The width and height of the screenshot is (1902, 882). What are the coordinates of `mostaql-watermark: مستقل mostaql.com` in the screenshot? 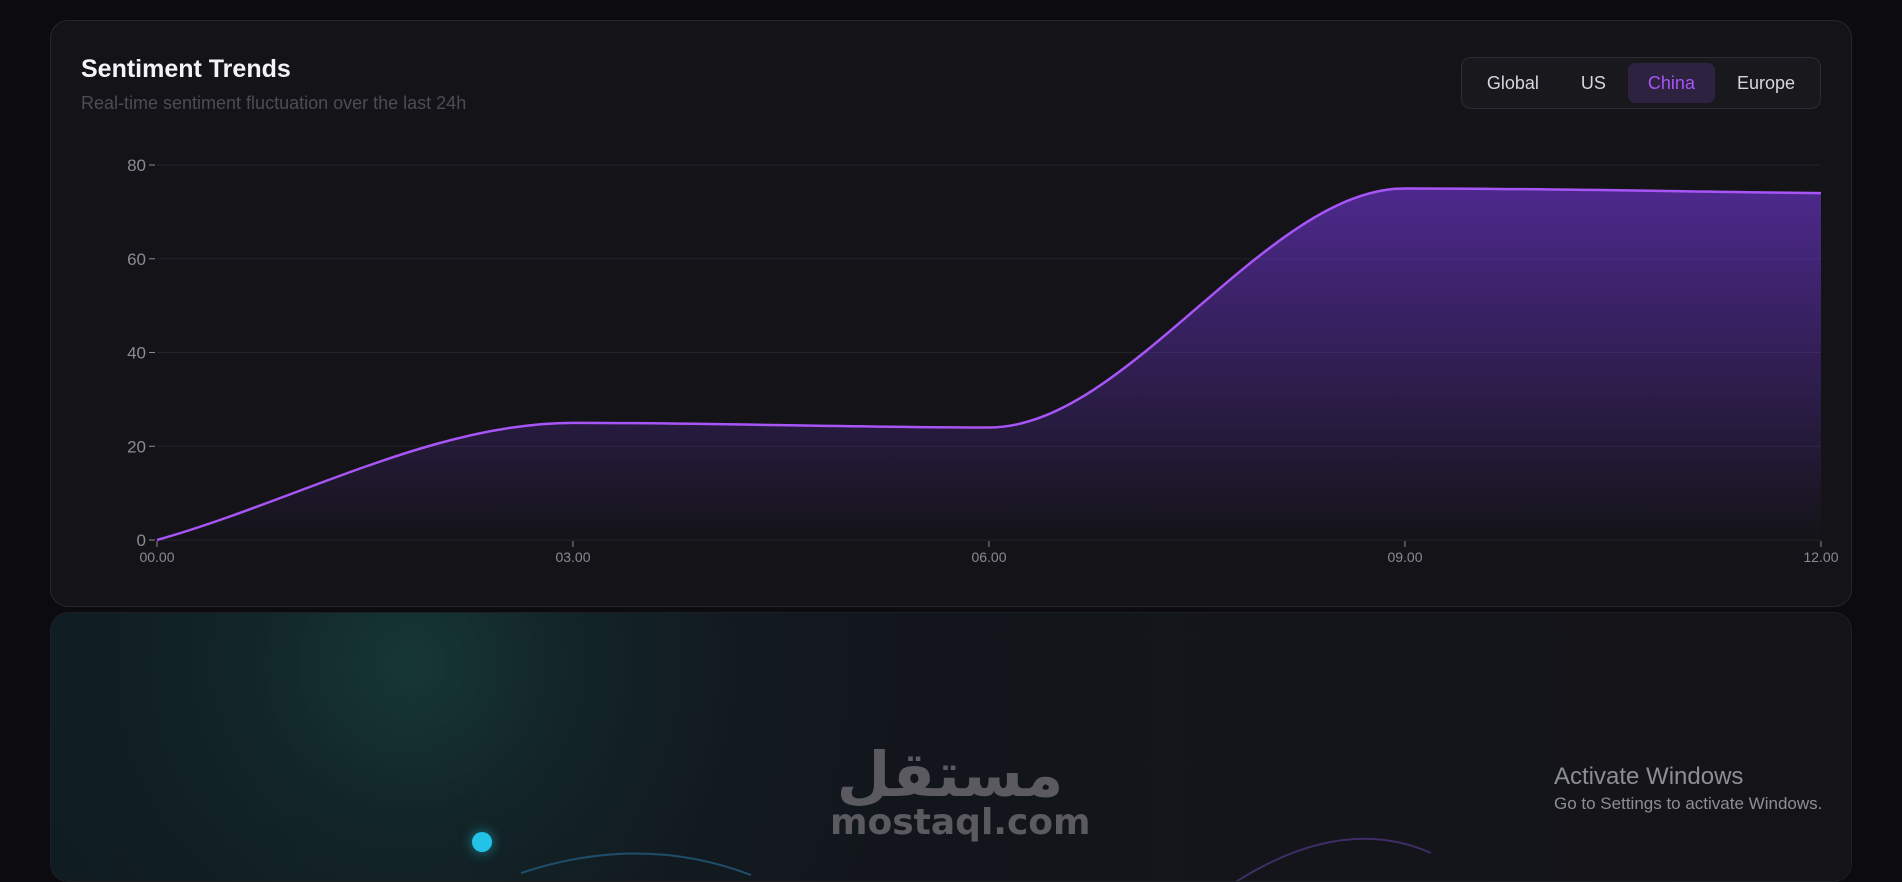 It's located at (960, 790).